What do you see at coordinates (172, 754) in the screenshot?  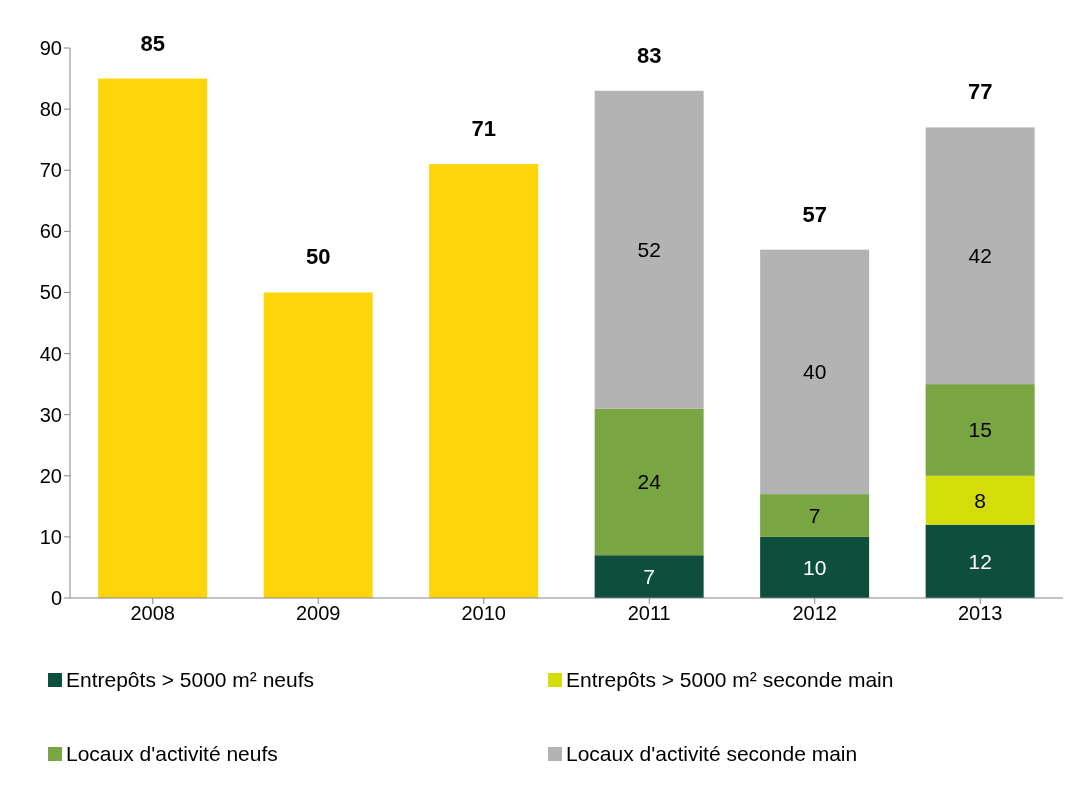 I see `legend-label: Locaux d'activité neufs` at bounding box center [172, 754].